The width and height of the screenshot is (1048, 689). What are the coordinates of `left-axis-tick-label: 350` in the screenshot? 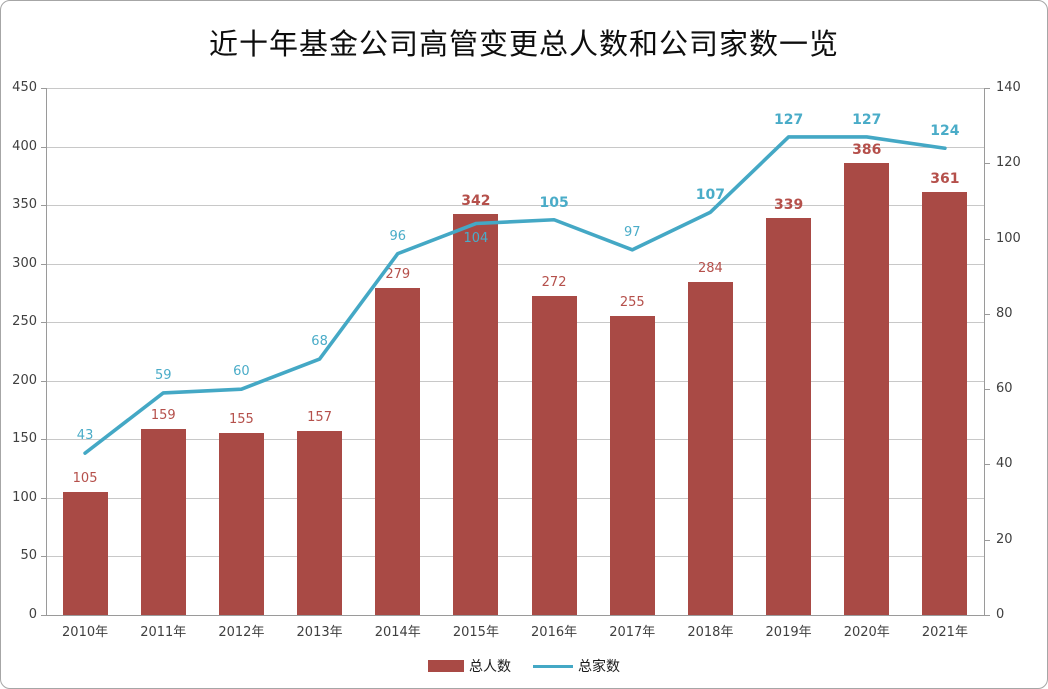 It's located at (24, 205).